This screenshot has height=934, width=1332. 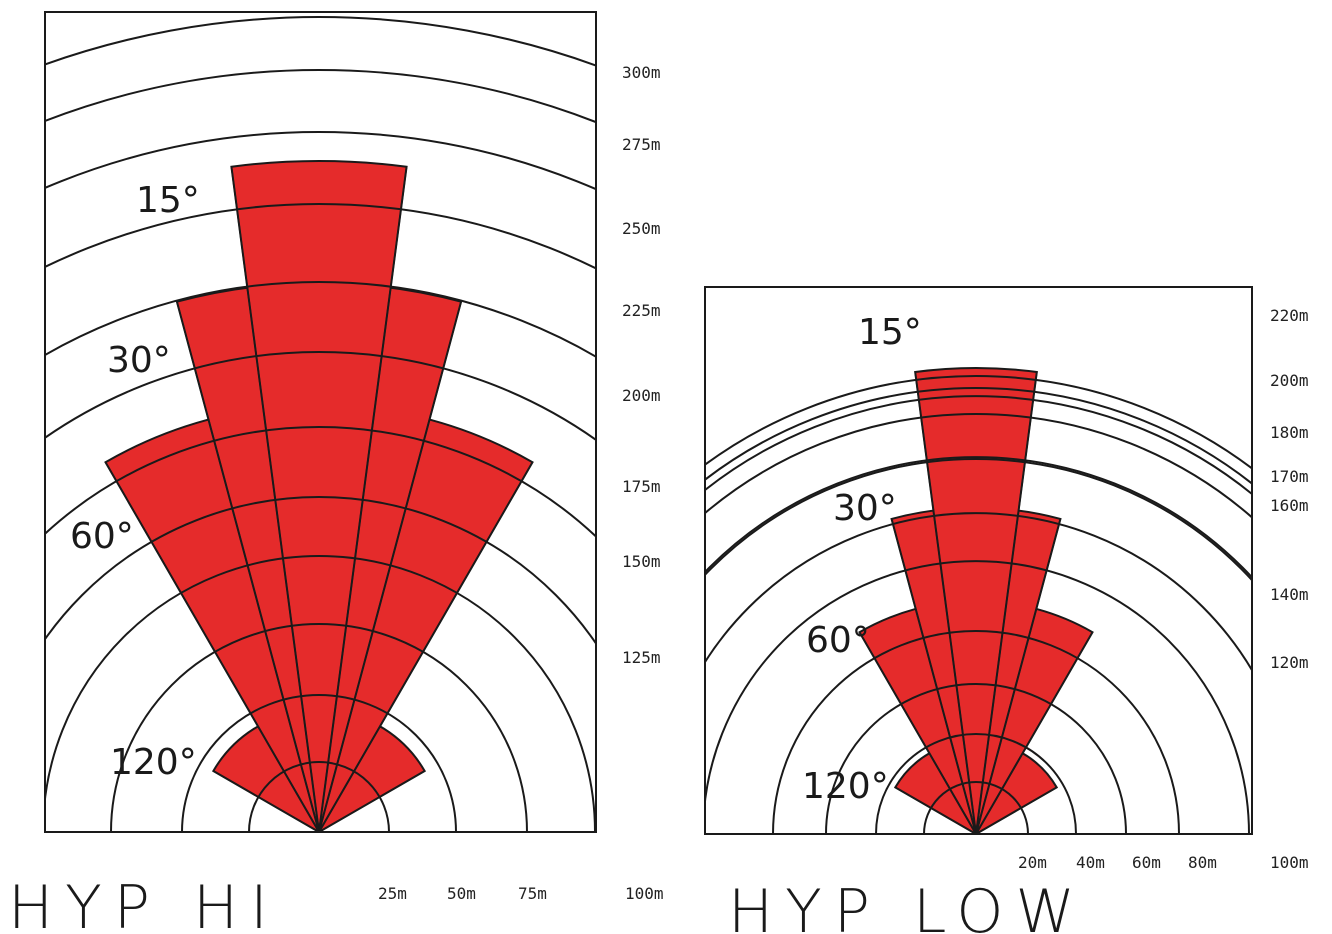 I want to click on hi-radius-label: 275m, so click(x=641, y=144).